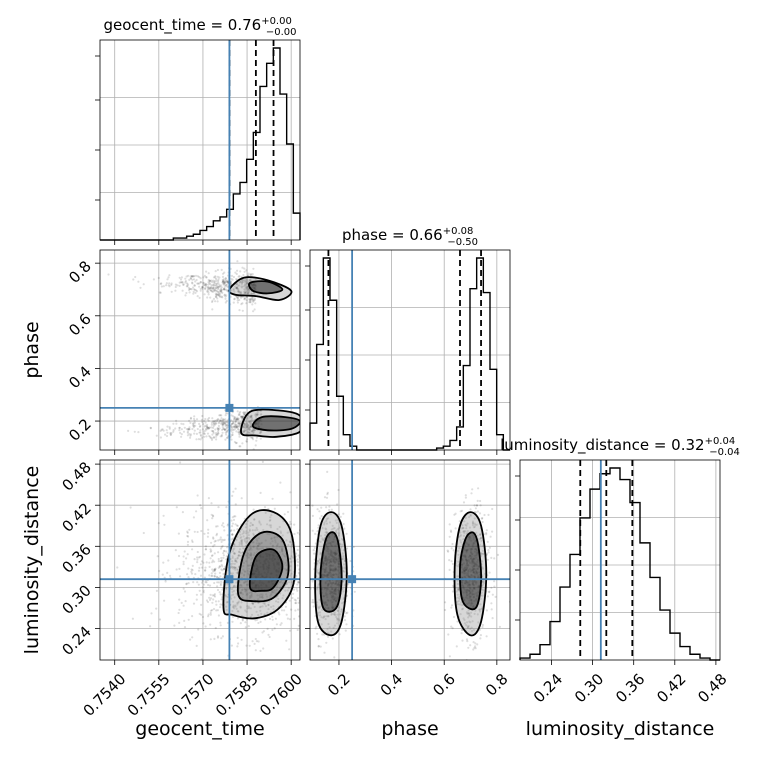 The width and height of the screenshot is (760, 760). I want to click on histogram-step, so click(200, 144).